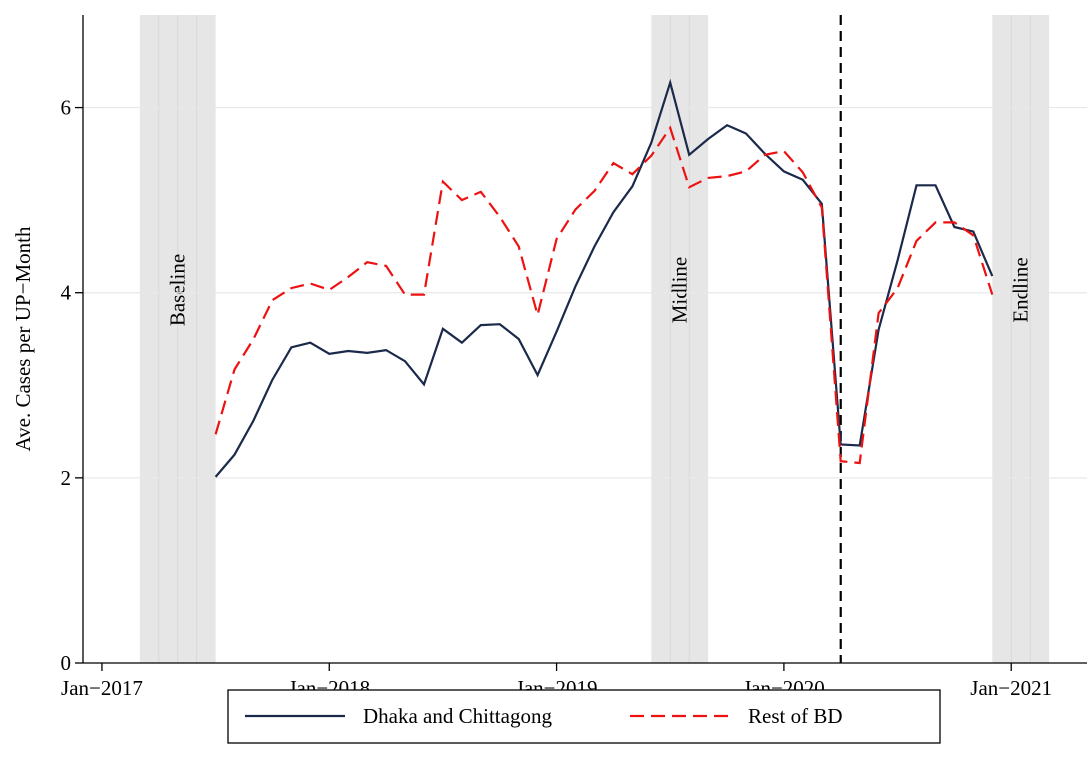  What do you see at coordinates (102, 688) in the screenshot?
I see `x-tick-label: Jan−2017` at bounding box center [102, 688].